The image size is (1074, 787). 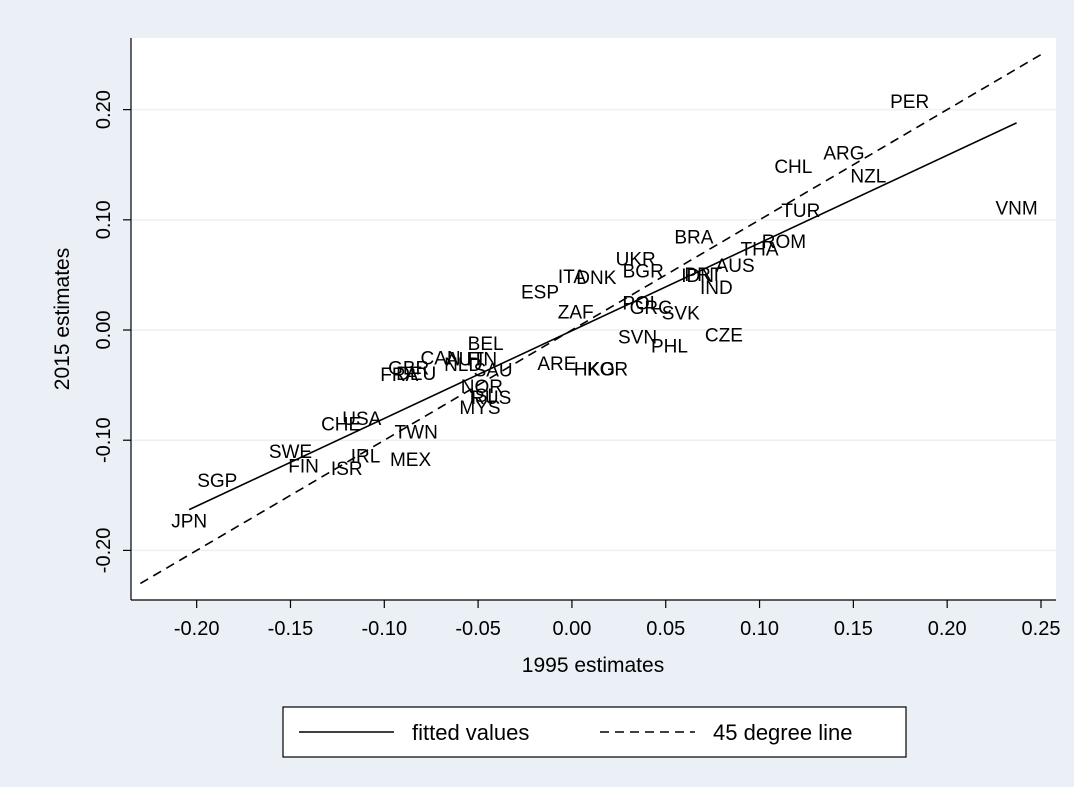 I want to click on x-tick-label: -0.15, so click(x=291, y=629).